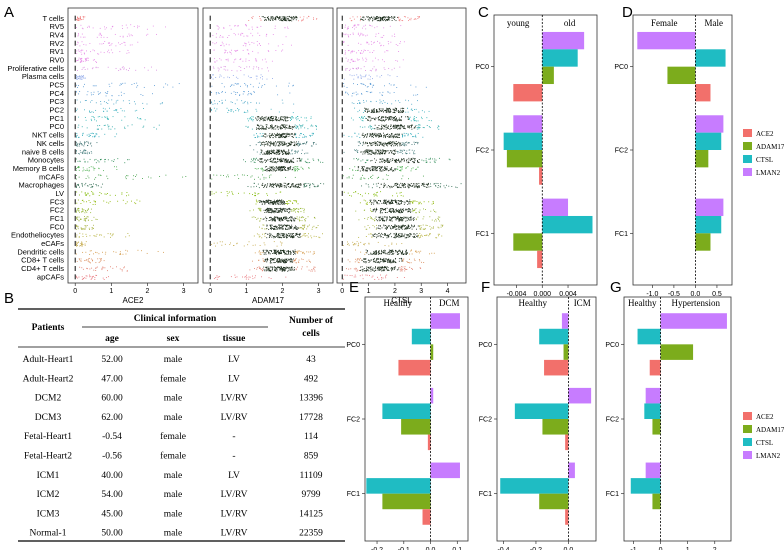 The height and width of the screenshot is (550, 784). What do you see at coordinates (184, 291) in the screenshot?
I see `x-tick-label-ace2-3: 3` at bounding box center [184, 291].